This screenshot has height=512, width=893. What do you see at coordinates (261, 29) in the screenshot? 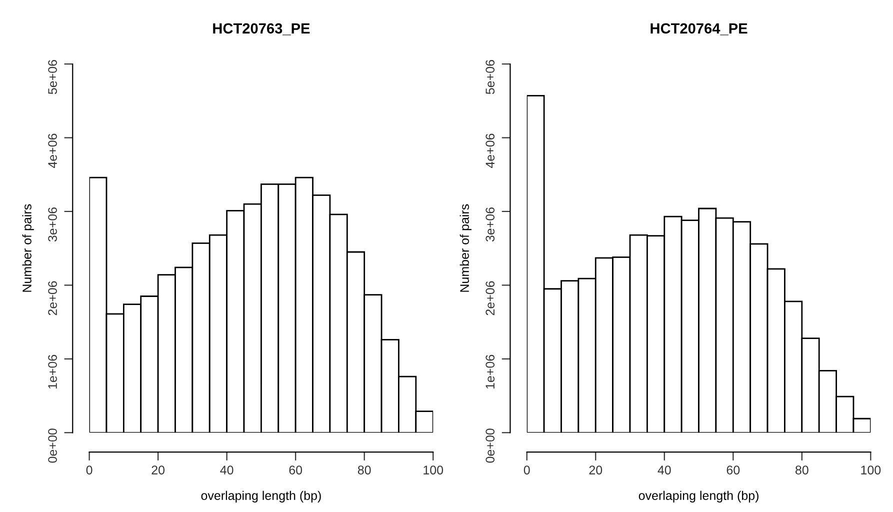
I see `chart-title: HCT20763_PE` at bounding box center [261, 29].